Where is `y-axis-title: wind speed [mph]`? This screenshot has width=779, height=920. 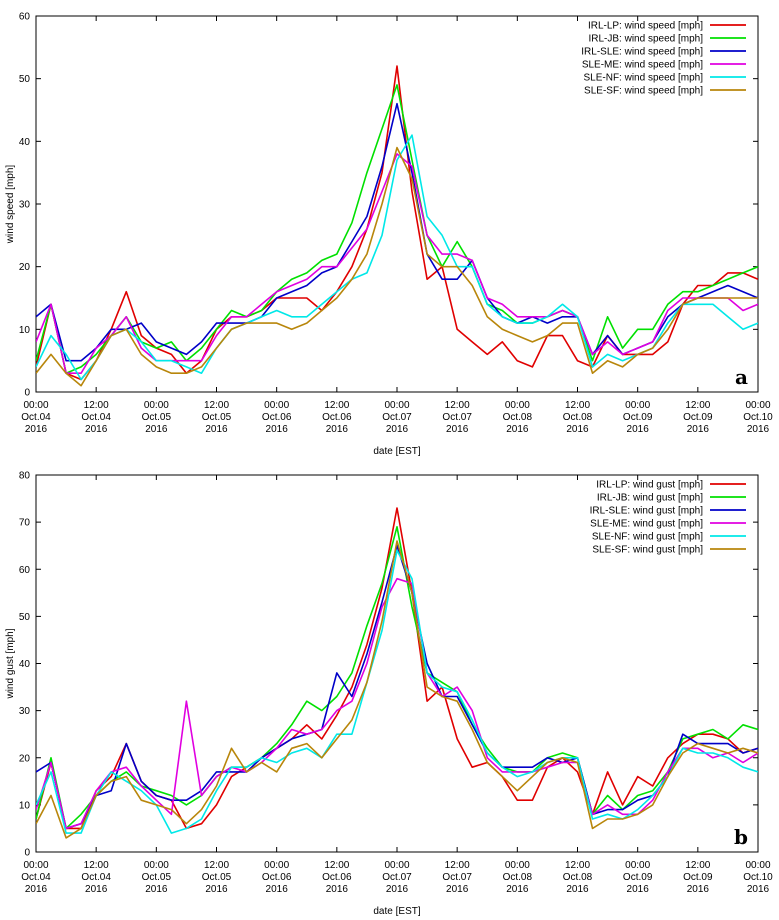
y-axis-title: wind speed [mph] is located at coordinates (10, 205).